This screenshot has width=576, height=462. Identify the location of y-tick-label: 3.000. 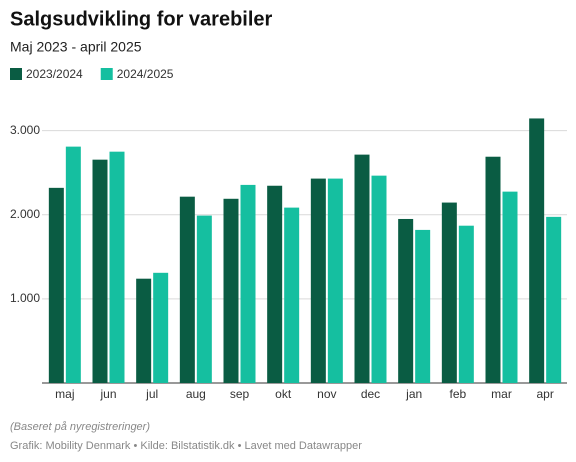
(25, 130).